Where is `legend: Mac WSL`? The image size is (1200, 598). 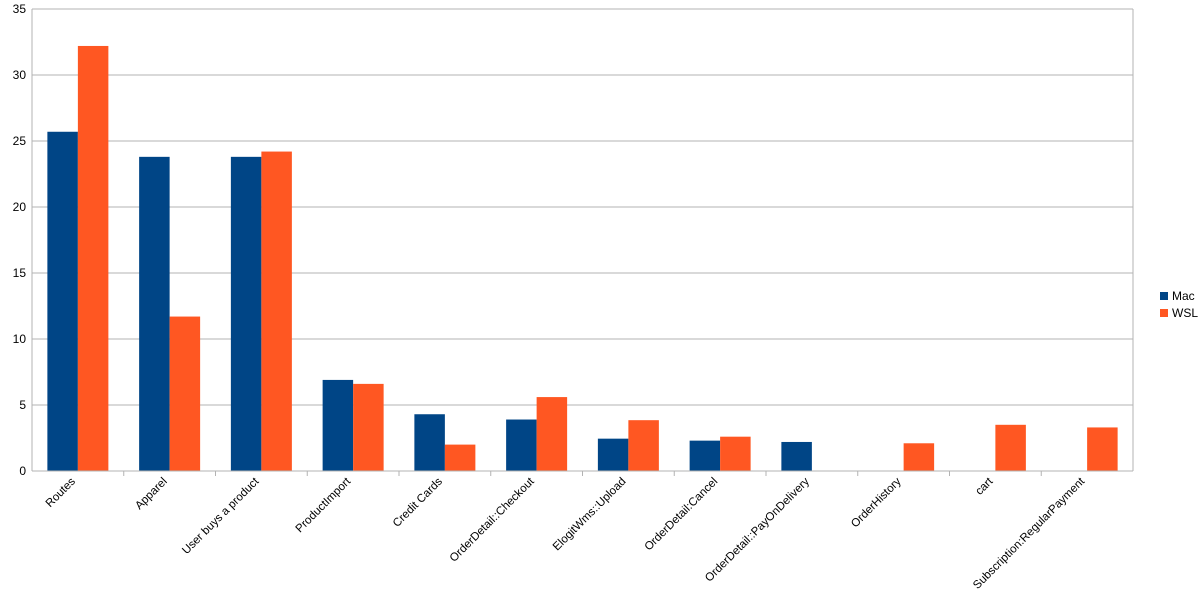 legend: Mac WSL is located at coordinates (1179, 304).